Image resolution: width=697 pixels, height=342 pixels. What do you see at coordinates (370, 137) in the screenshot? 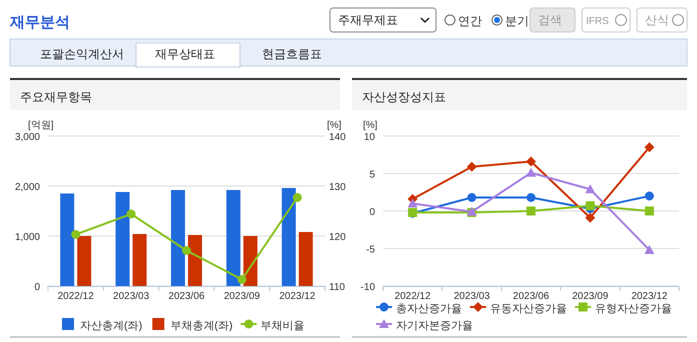
I see `y-tick-label: 10` at bounding box center [370, 137].